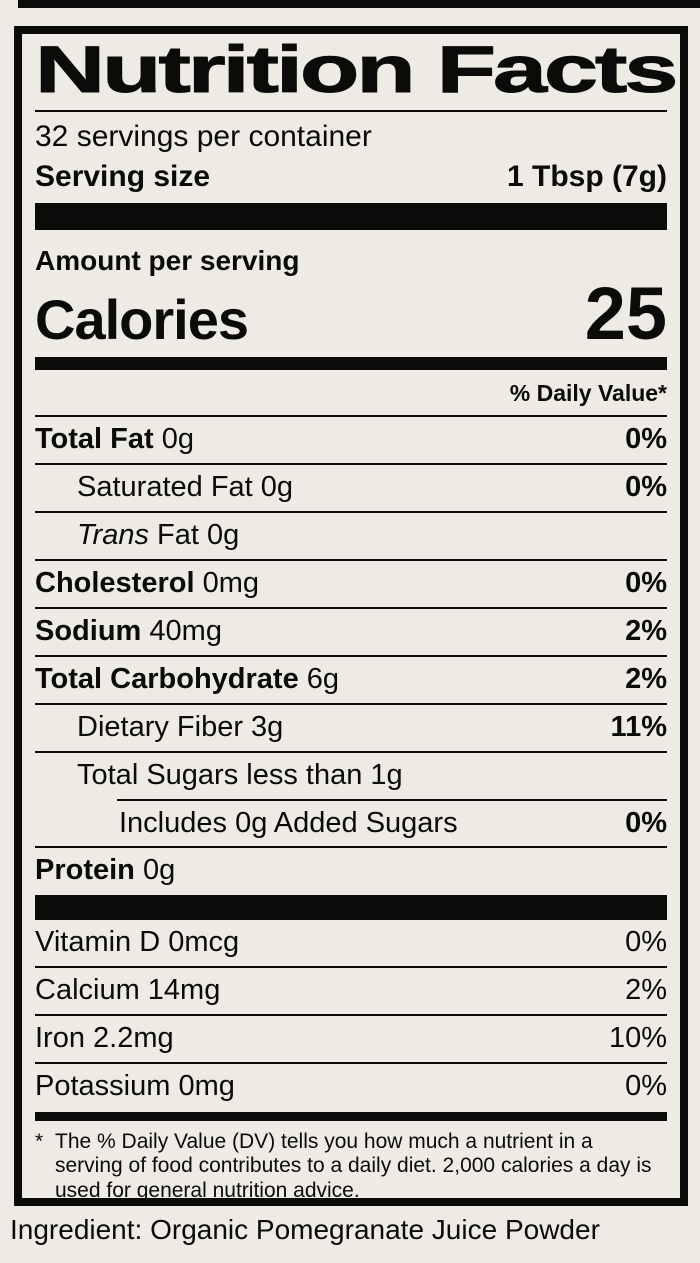 This screenshot has width=700, height=1263. What do you see at coordinates (351, 314) in the screenshot?
I see `calories-row: Calories 25` at bounding box center [351, 314].